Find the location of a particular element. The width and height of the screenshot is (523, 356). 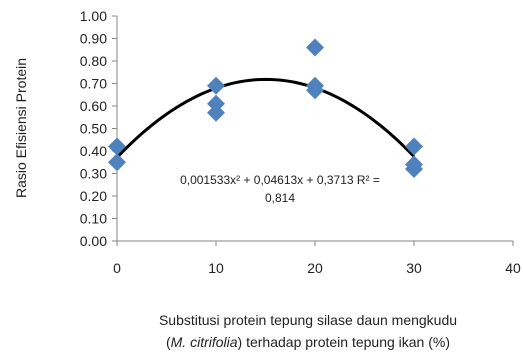

y-tick-label: 0.00 is located at coordinates (93, 241).